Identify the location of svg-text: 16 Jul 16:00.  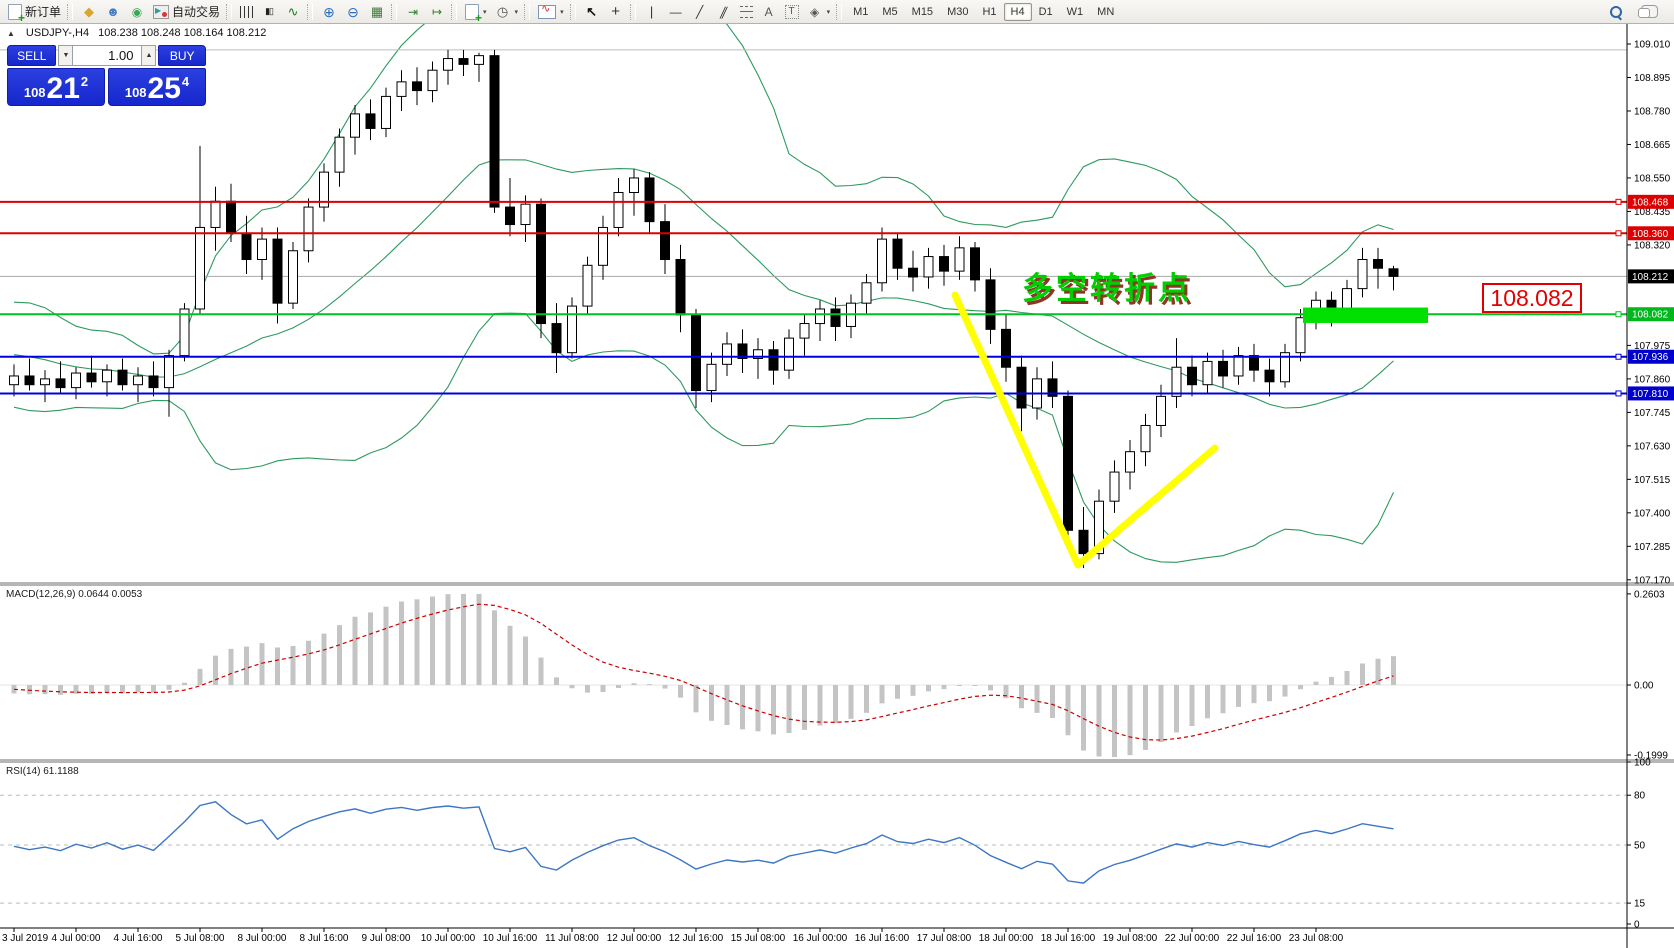
(882, 938).